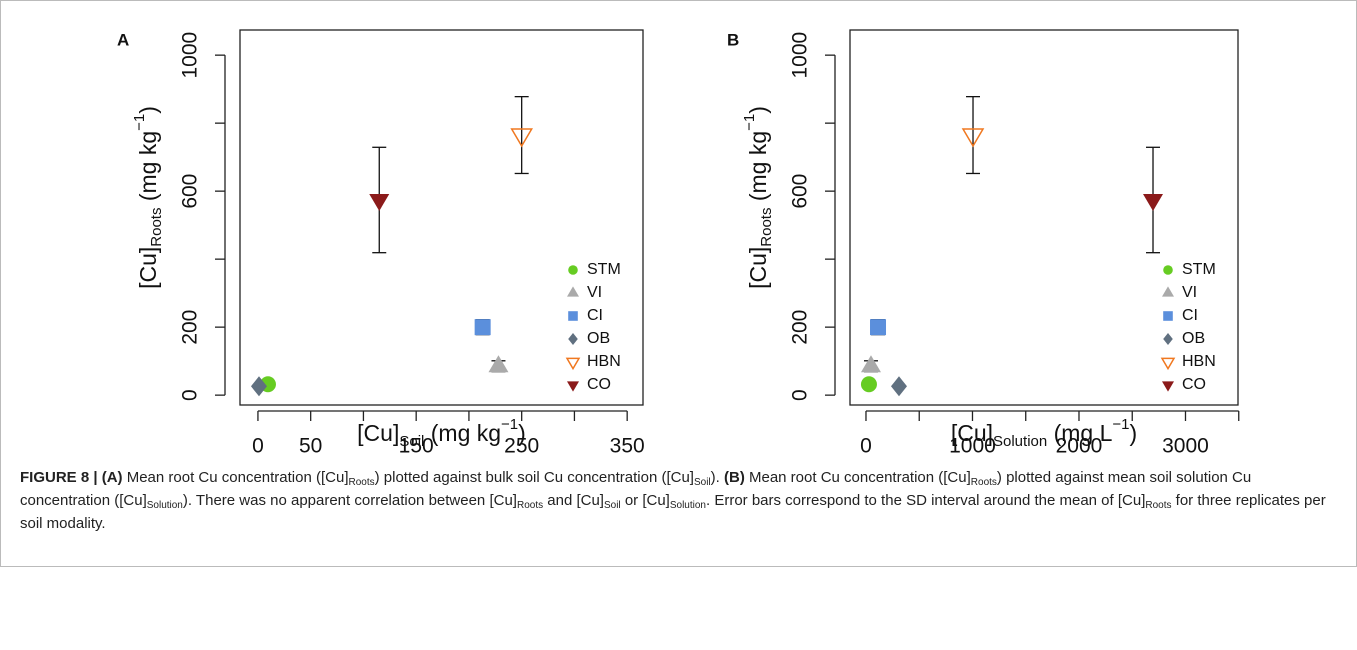 The image size is (1357, 650). I want to click on x-tick-label: 3000, so click(1185, 446).